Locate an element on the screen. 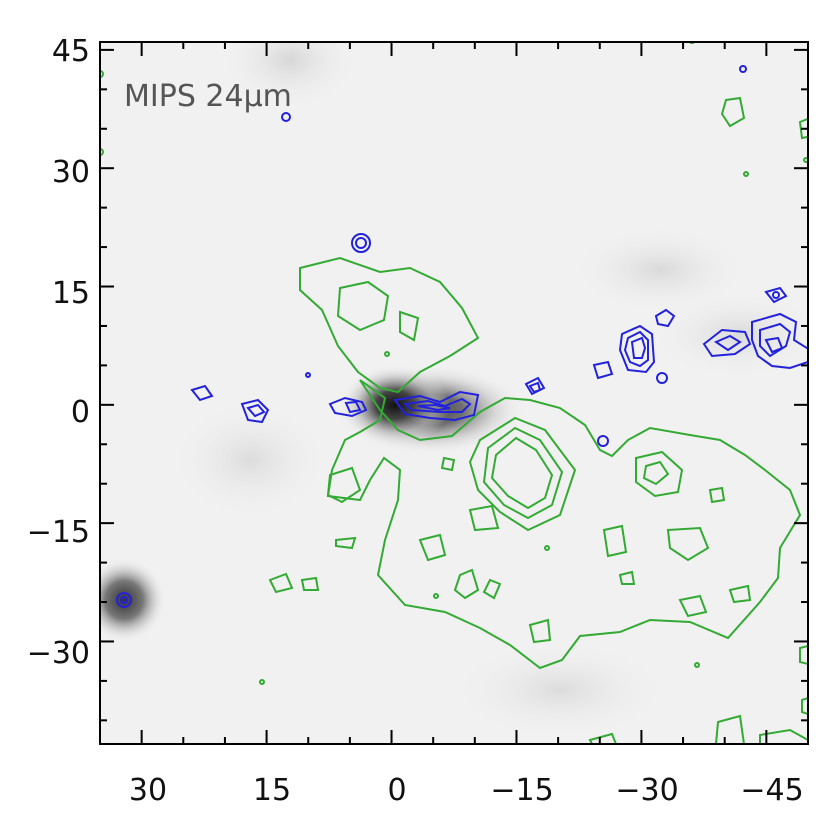  x-axis-labels: 30 15 0 −15 −30 −45 is located at coordinates (466, 790).